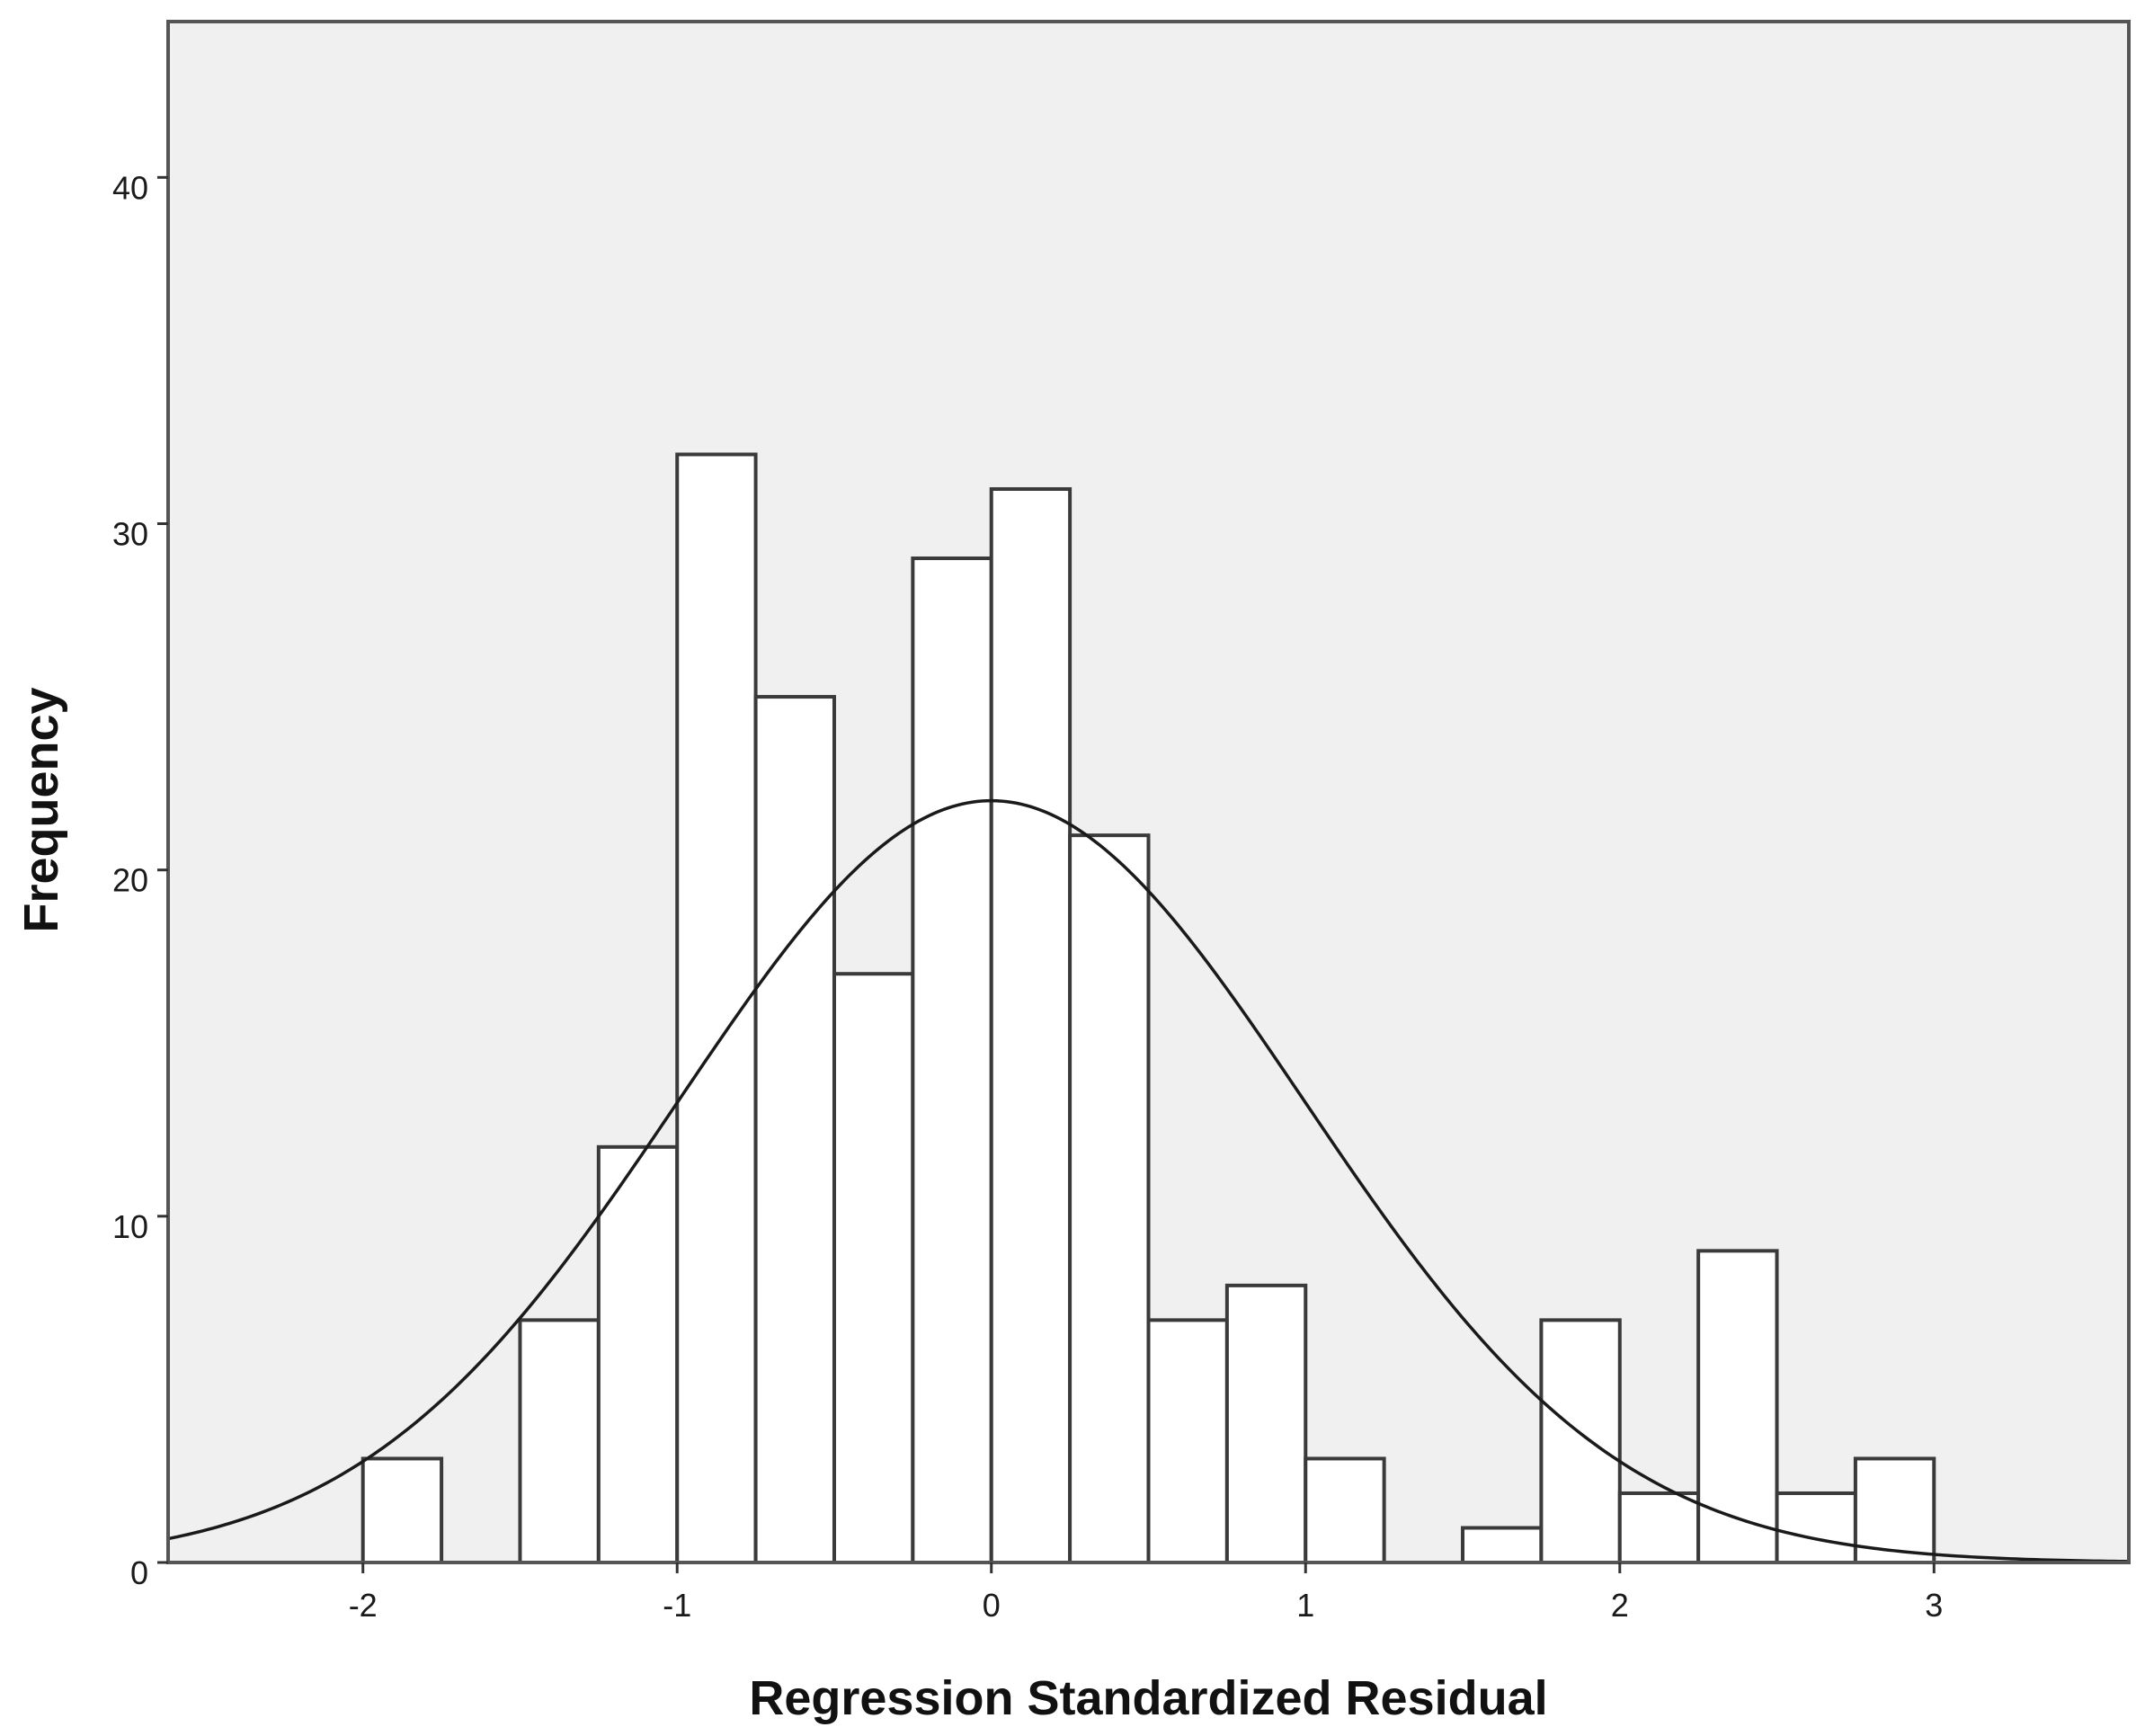  Describe the element at coordinates (1305, 1605) in the screenshot. I see `x-tick-label: 1` at that location.